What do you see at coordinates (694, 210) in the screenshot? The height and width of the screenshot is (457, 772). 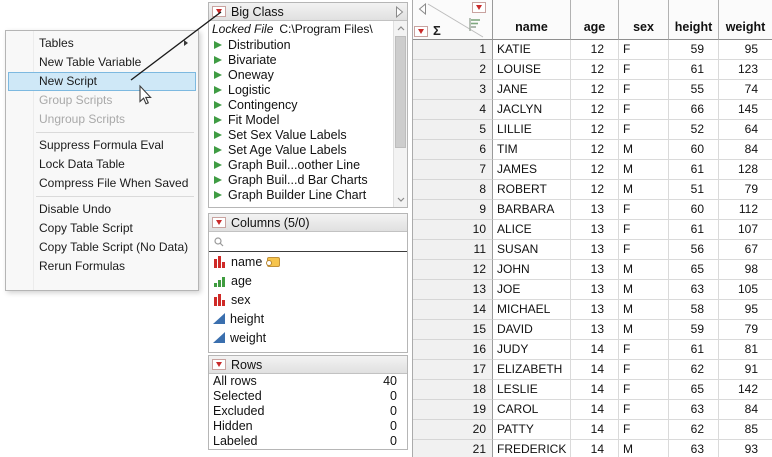 I see `cell-height: 60` at bounding box center [694, 210].